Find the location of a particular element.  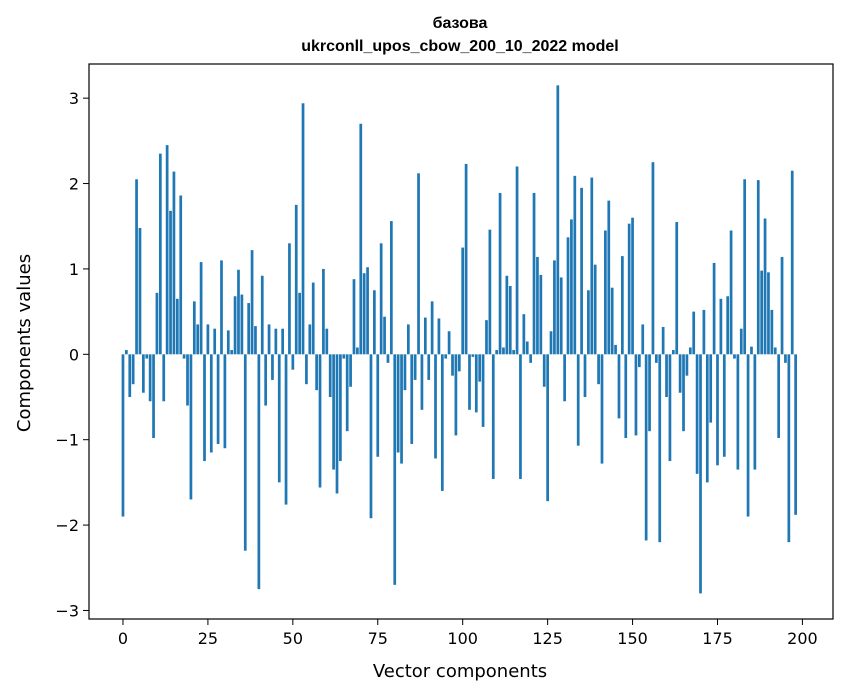

x-axis-ticks: 0 25 50 75 100 125 150 175 200 is located at coordinates (468, 633).